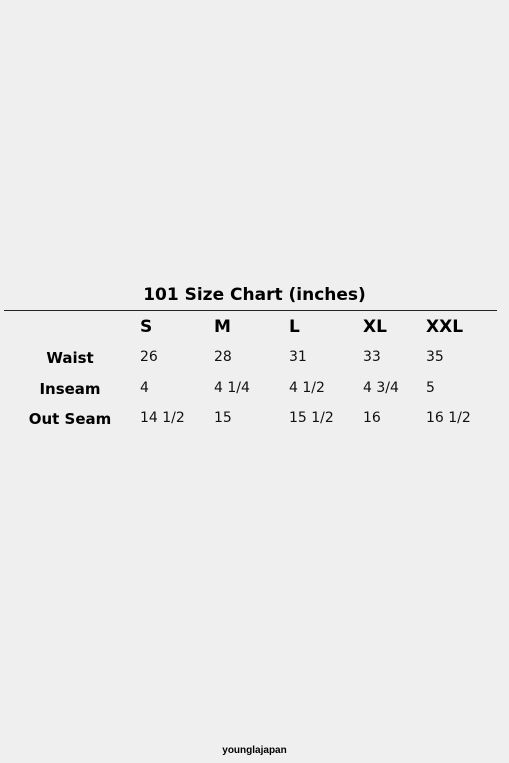 The height and width of the screenshot is (763, 509). I want to click on cell-inseam-xl: 4 3/4, so click(381, 388).